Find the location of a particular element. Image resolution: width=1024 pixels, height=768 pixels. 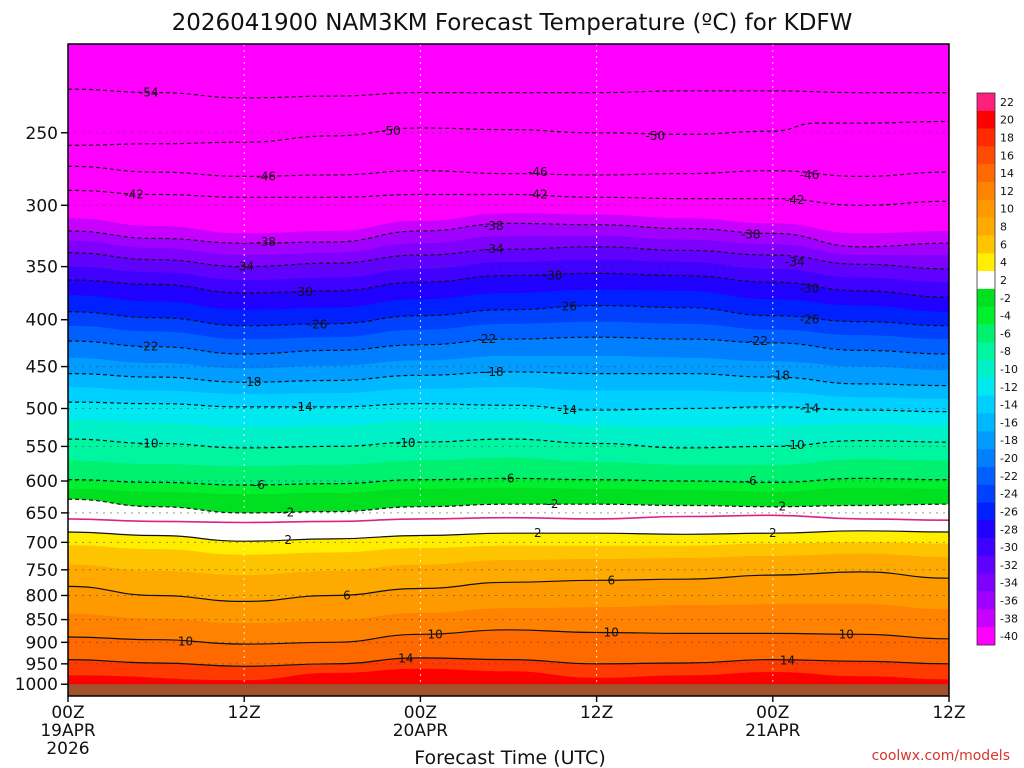

ground-below-surface is located at coordinates (508, 690).